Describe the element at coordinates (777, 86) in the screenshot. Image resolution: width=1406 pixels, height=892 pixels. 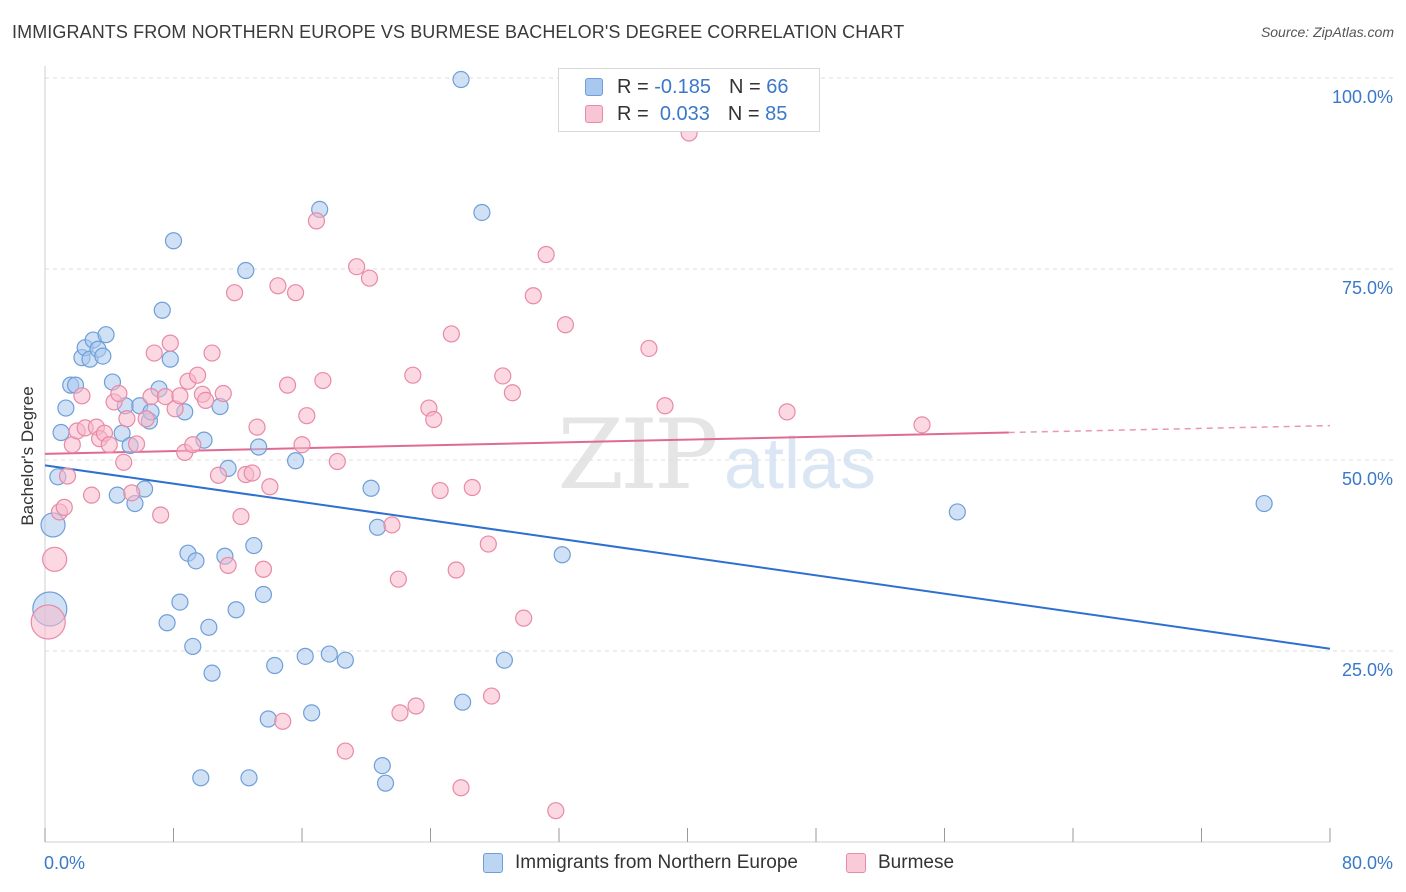
I see `legend-n-value: 66` at that location.